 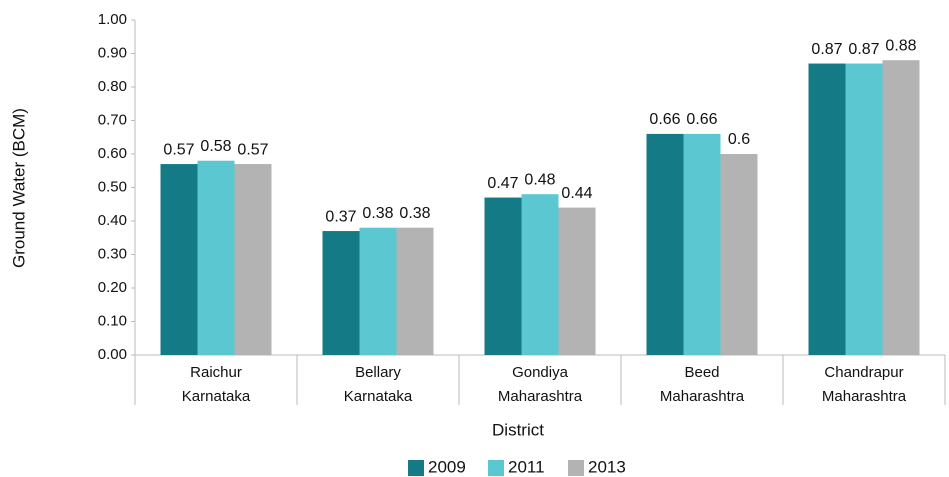 What do you see at coordinates (607, 466) in the screenshot?
I see `legend-label: 2013` at bounding box center [607, 466].